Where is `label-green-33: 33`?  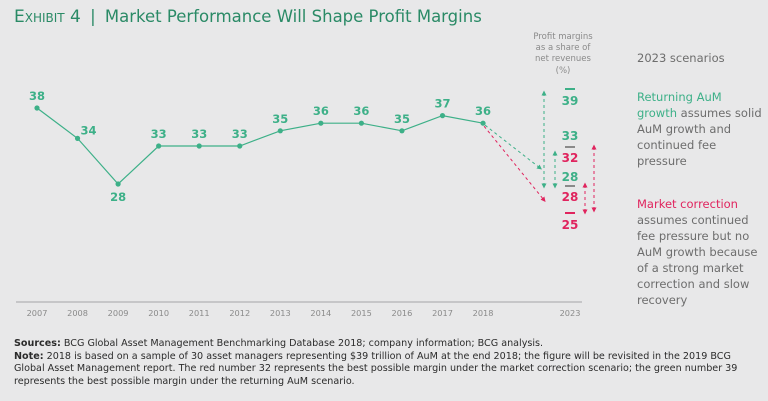 label-green-33: 33 is located at coordinates (570, 136).